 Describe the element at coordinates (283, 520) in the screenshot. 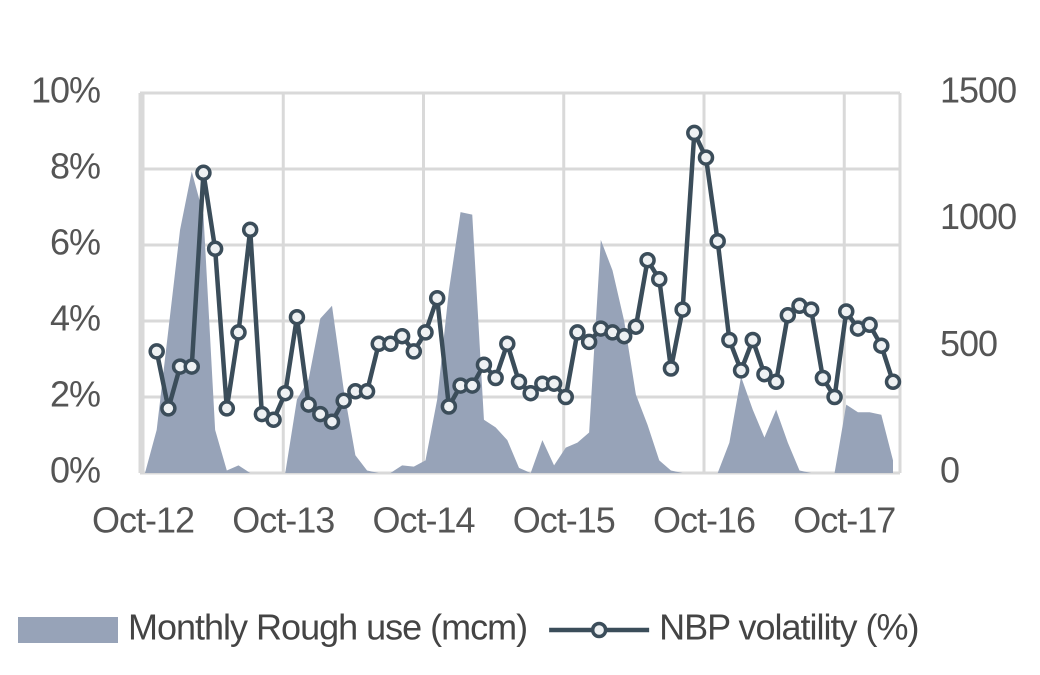

I see `x-tick-label: Oct-13` at that location.